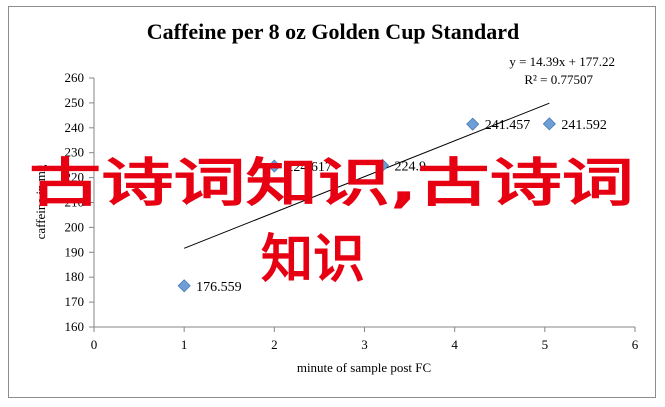 This screenshot has height=407, width=665. What do you see at coordinates (454, 344) in the screenshot?
I see `x-tick-label: 4` at bounding box center [454, 344].